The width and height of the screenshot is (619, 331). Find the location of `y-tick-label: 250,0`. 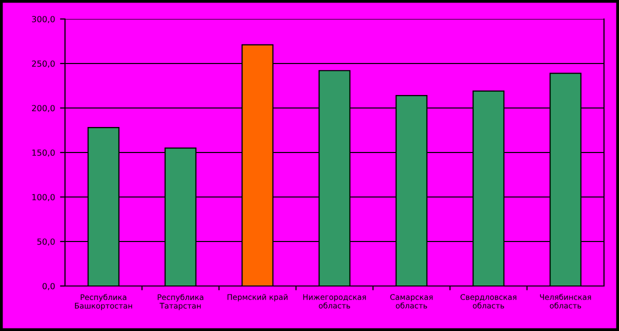

y-tick-label: 250,0 is located at coordinates (43, 64).